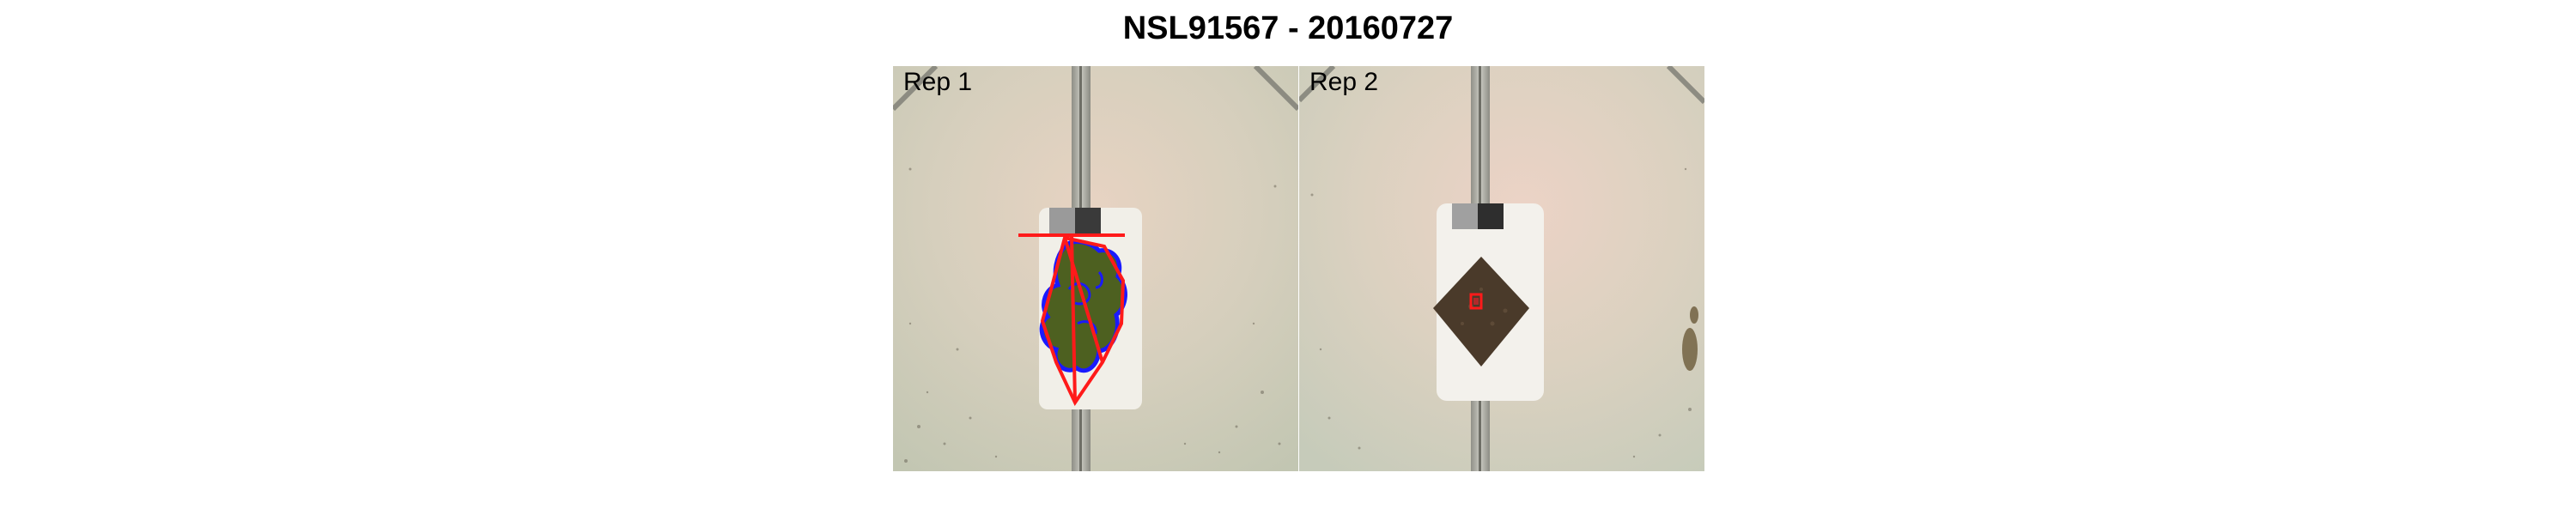 Image resolution: width=2576 pixels, height=515 pixels. What do you see at coordinates (1288, 28) in the screenshot?
I see `figure-title: NSL91567 - 20160727` at bounding box center [1288, 28].